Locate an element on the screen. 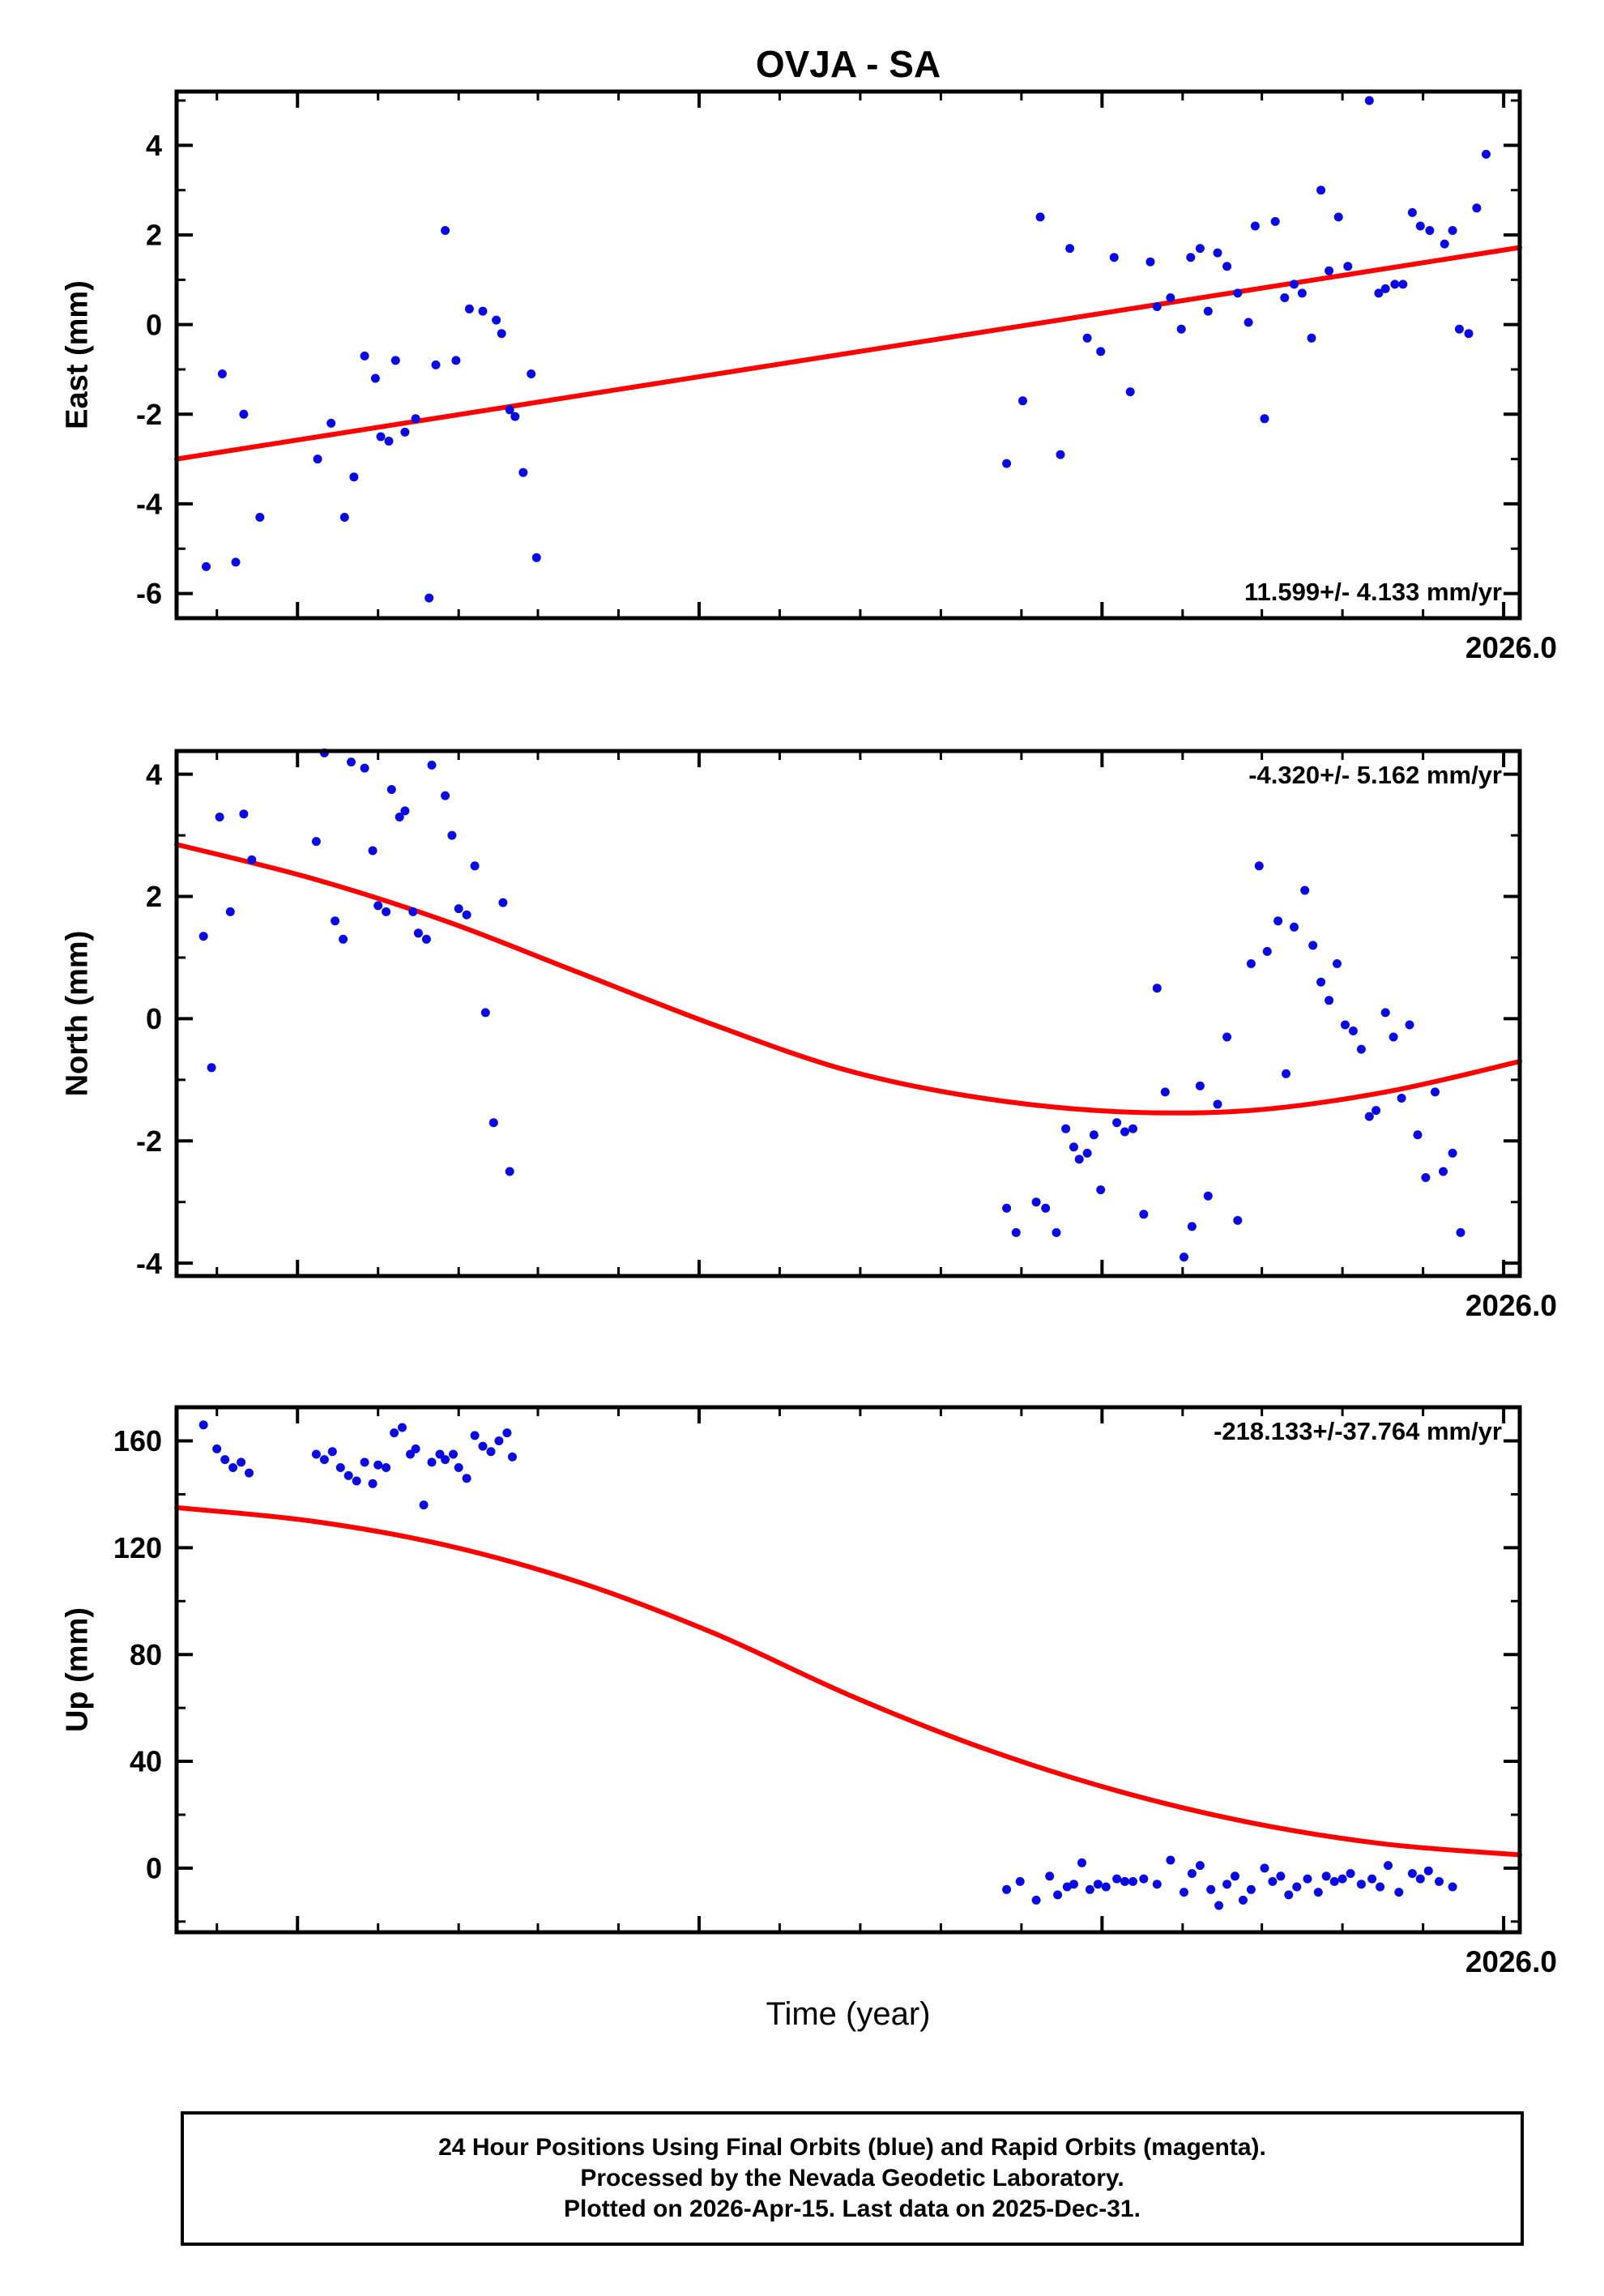 Image resolution: width=1604 pixels, height=2296 pixels. y-tick-label: 4 is located at coordinates (154, 145).